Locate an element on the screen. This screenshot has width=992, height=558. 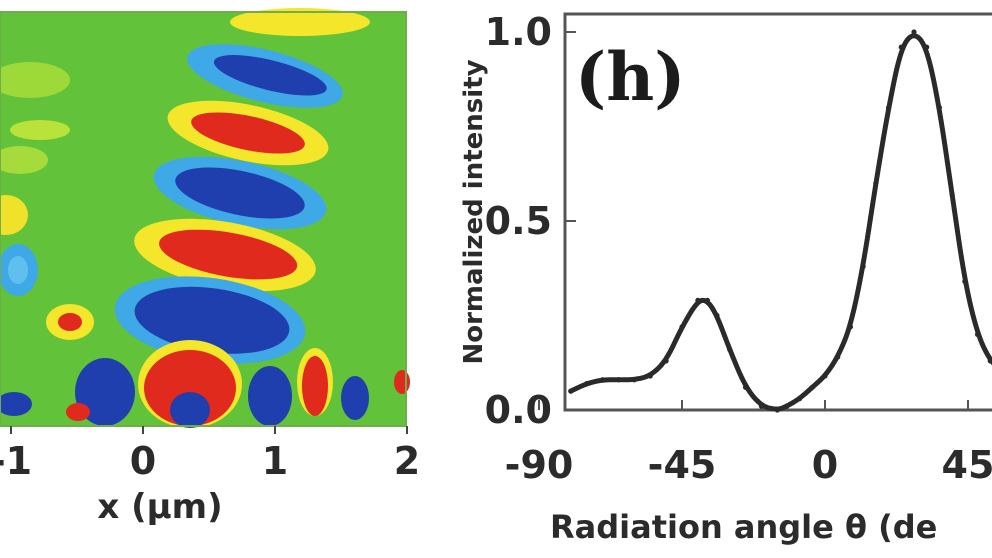
y-ticks: 0.0 0.5 1.0 is located at coordinates (530, 221).